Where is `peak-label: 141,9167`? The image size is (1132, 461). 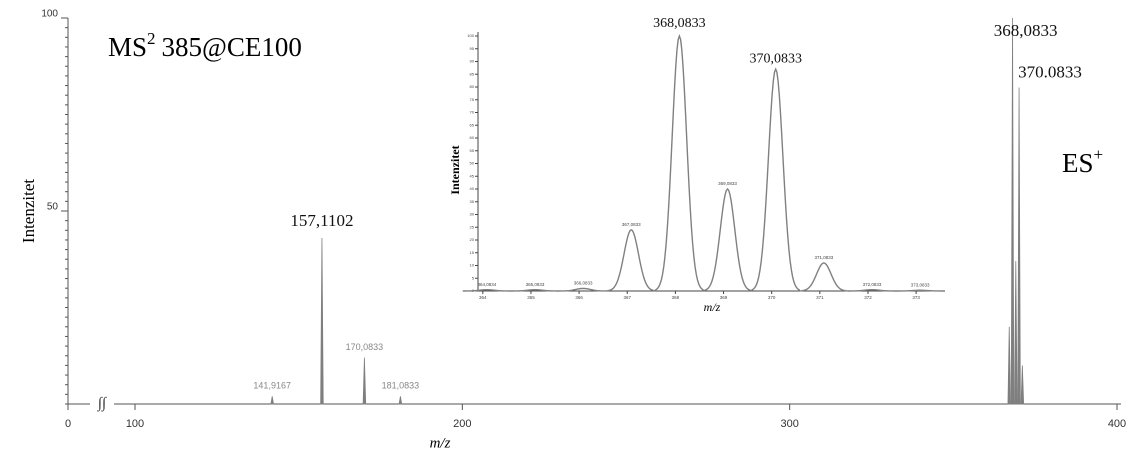
peak-label: 141,9167 is located at coordinates (272, 386).